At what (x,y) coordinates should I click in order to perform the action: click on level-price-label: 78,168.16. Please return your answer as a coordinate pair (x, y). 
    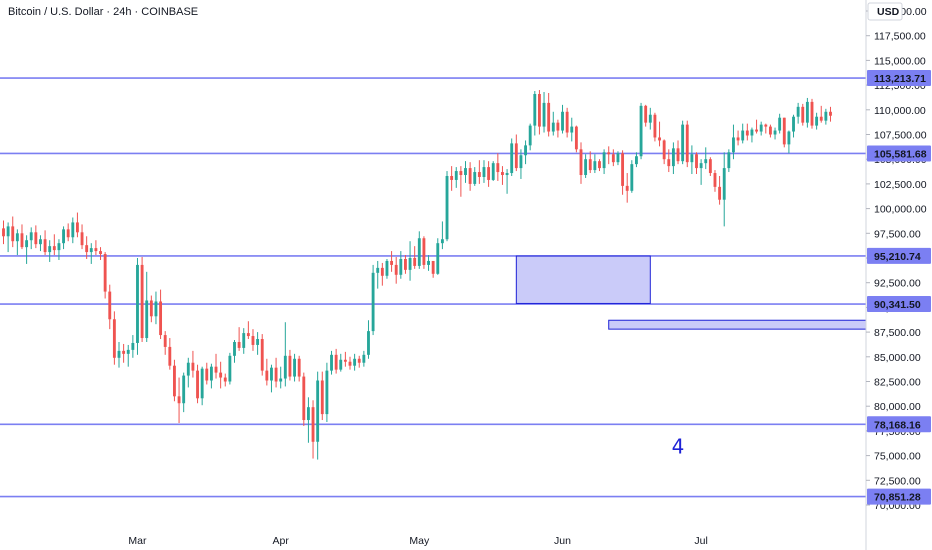
    Looking at the image, I should click on (897, 425).